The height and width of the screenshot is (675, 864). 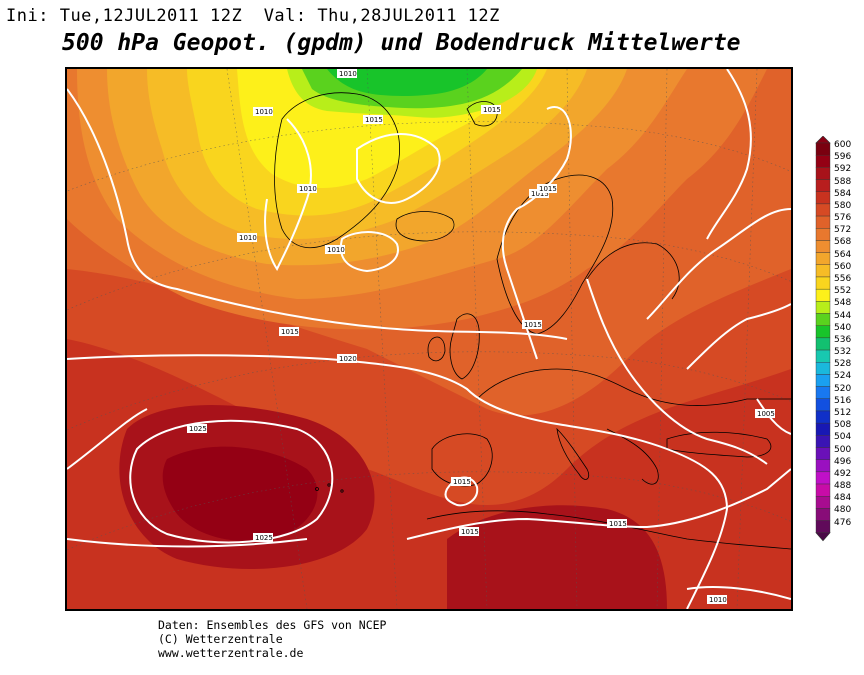 I want to click on isobar-label: 1005, so click(x=765, y=413).